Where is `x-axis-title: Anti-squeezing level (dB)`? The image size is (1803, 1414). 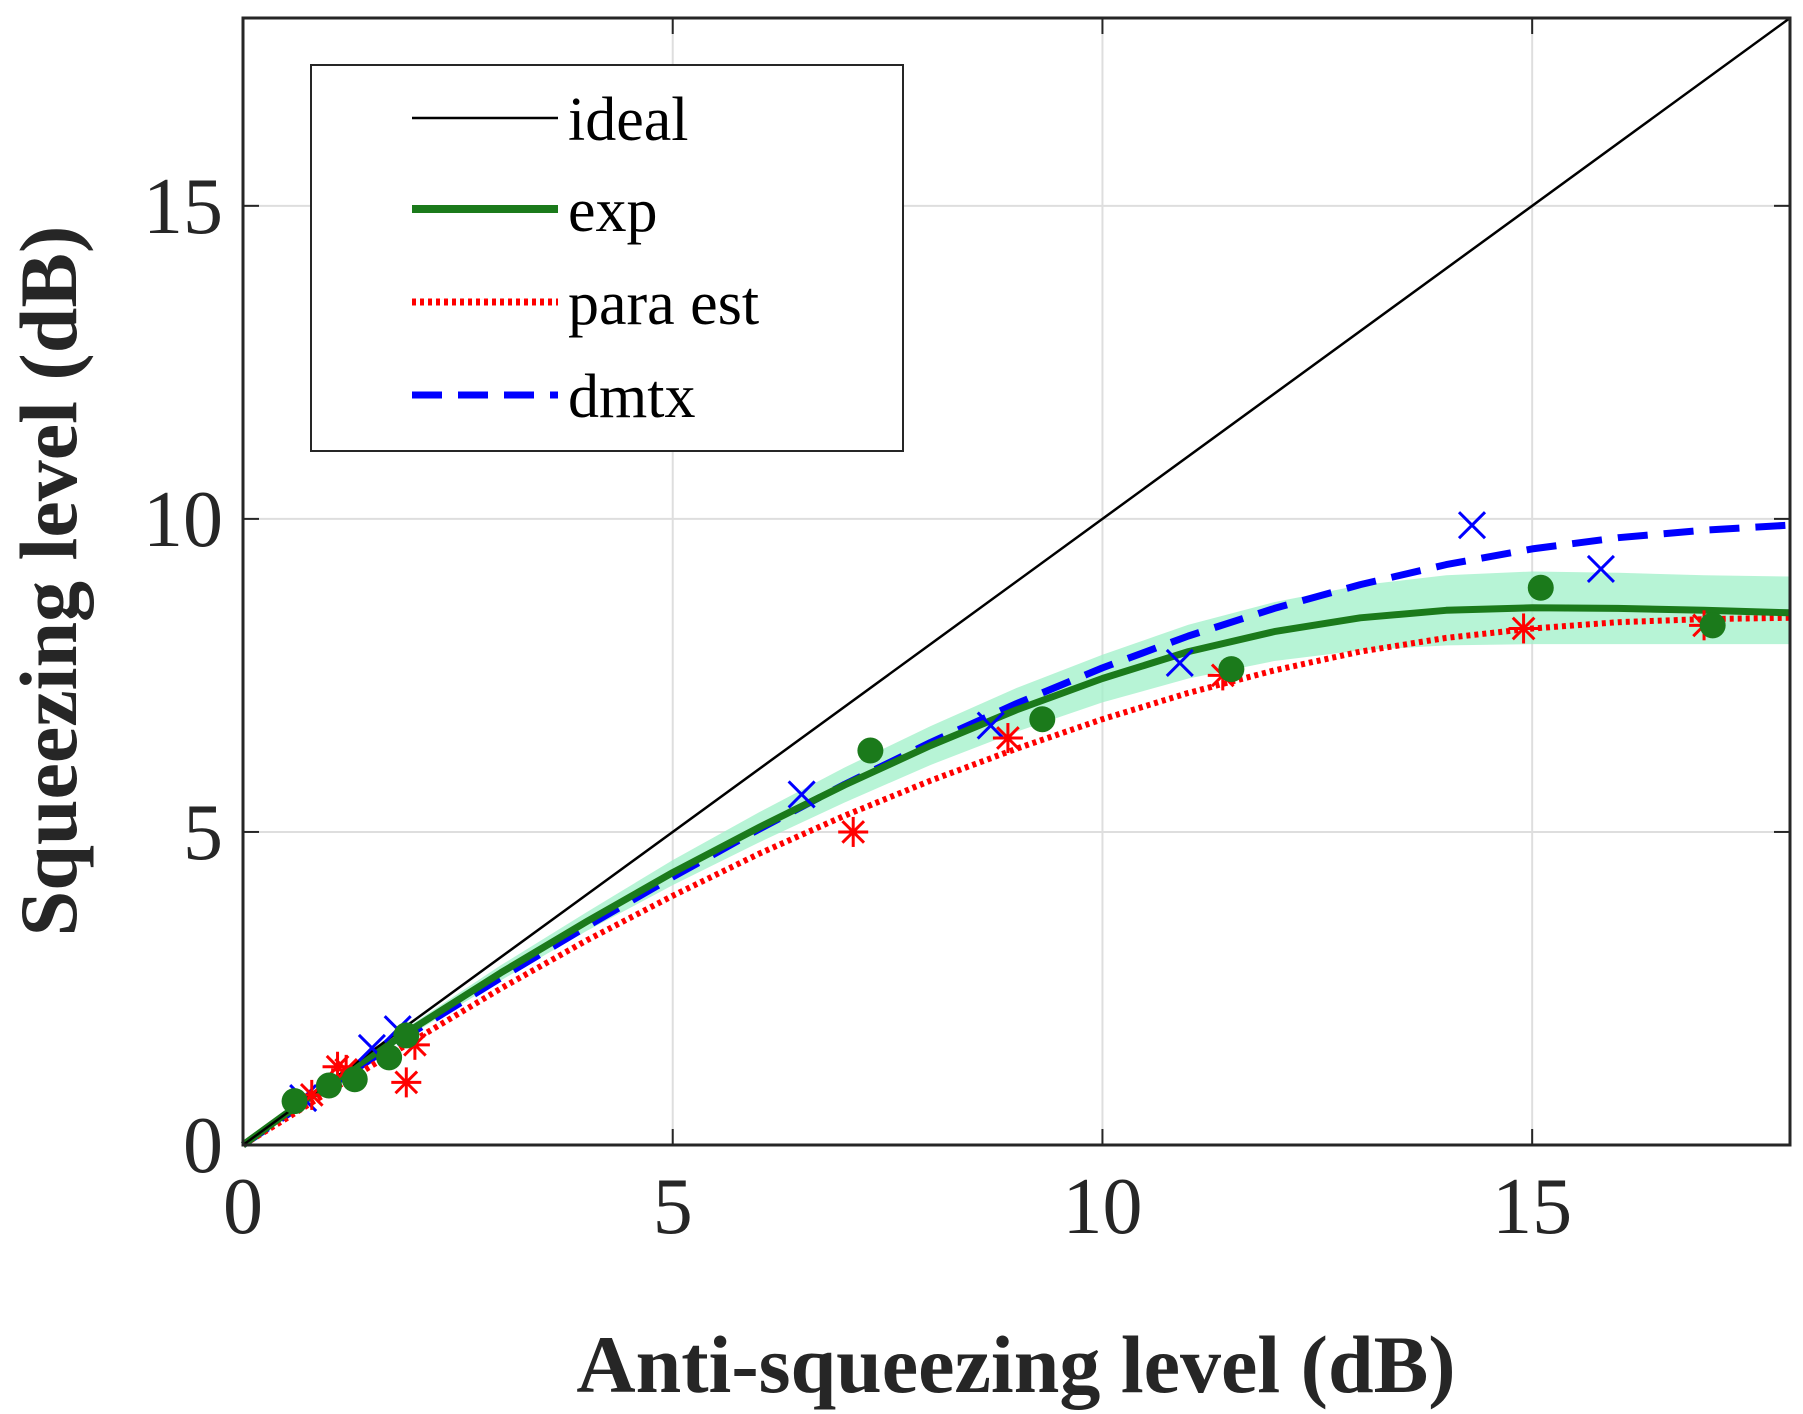 x-axis-title: Anti-squeezing level (dB) is located at coordinates (1015, 1364).